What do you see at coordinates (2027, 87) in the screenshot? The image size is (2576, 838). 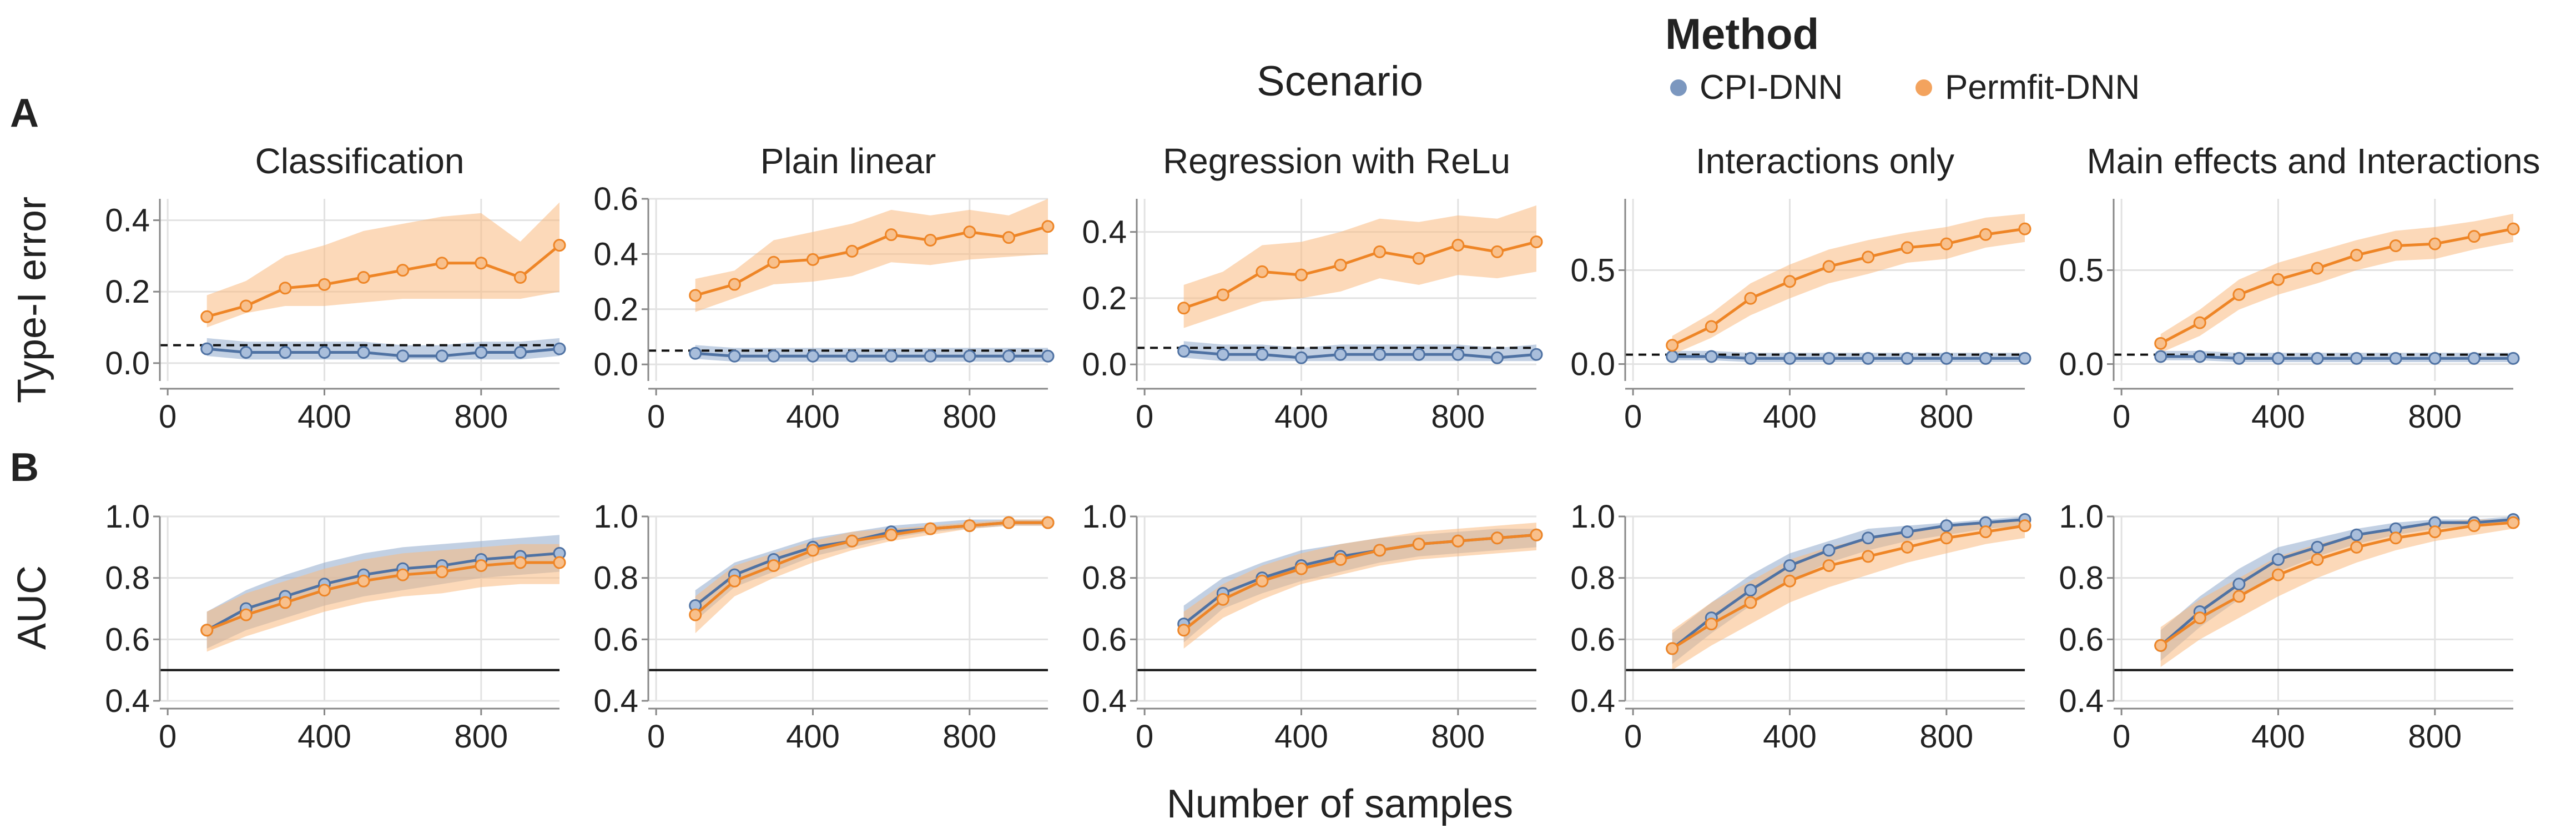 I see `legend-item-permfit-dnn: Permfit-DNN` at bounding box center [2027, 87].